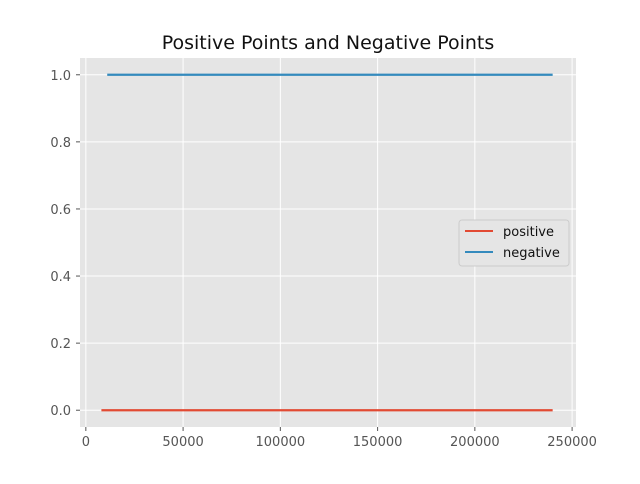  What do you see at coordinates (528, 232) in the screenshot?
I see `legend-label-positive: positive` at bounding box center [528, 232].